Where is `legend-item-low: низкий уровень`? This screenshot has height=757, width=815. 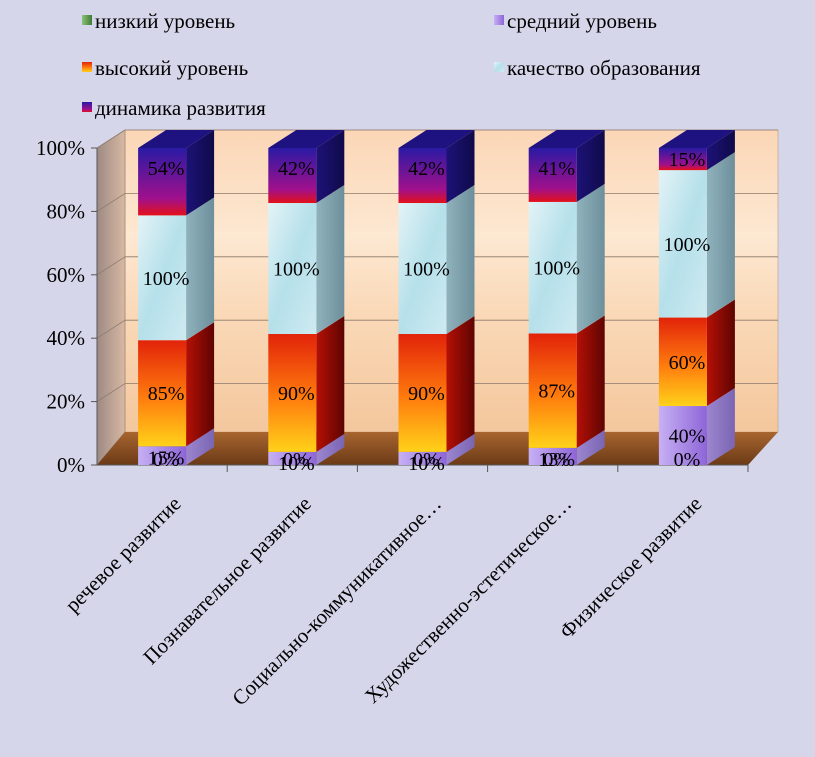
legend-item-low: низкий уровень is located at coordinates (158, 21).